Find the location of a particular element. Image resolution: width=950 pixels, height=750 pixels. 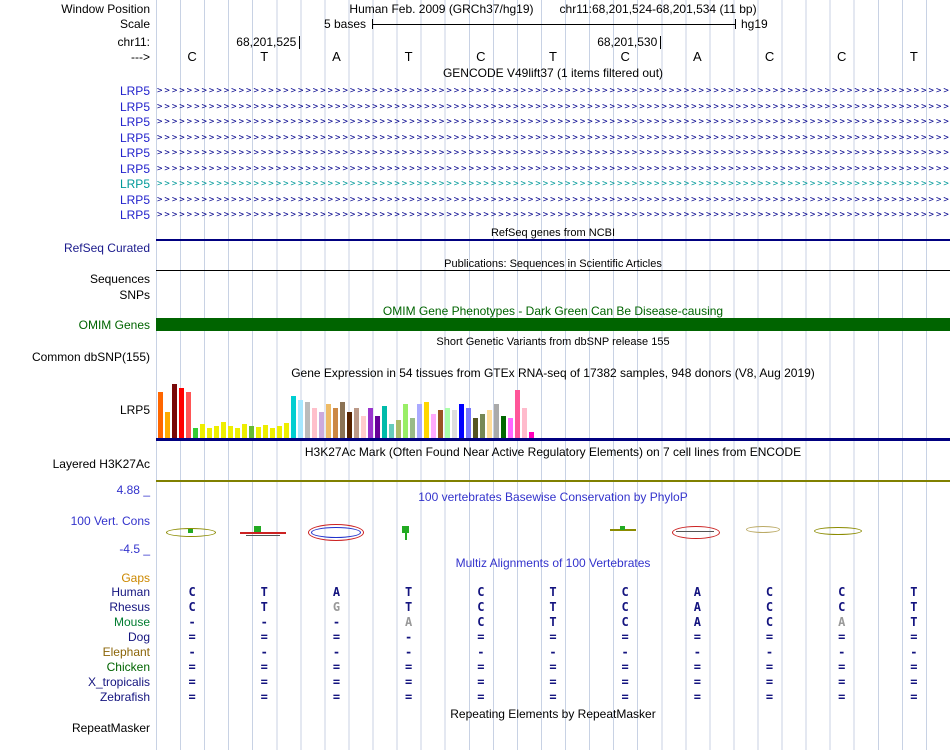

gaps-track-label: Gaps is located at coordinates (135, 578).